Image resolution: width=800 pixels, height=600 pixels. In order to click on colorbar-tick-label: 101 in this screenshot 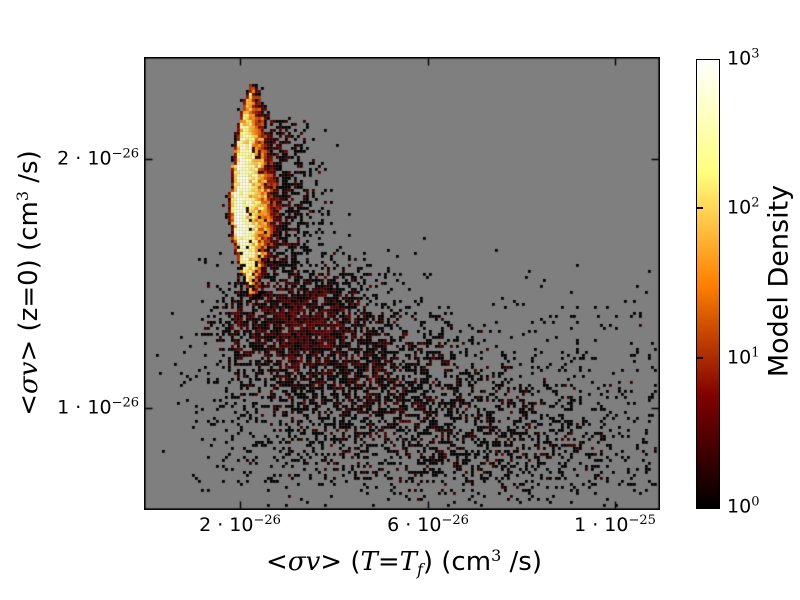, I will do `click(743, 357)`.